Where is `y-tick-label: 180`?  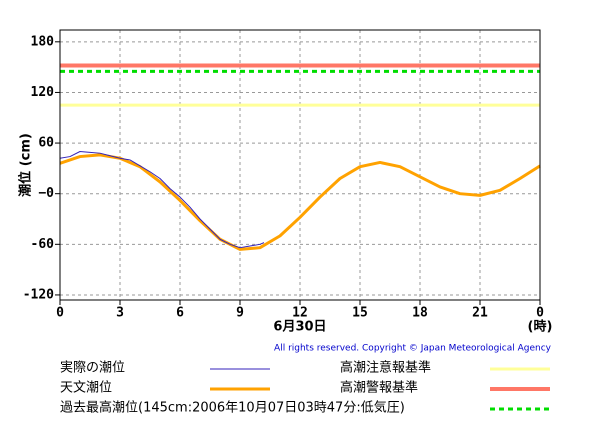
y-tick-label: 180 is located at coordinates (43, 41).